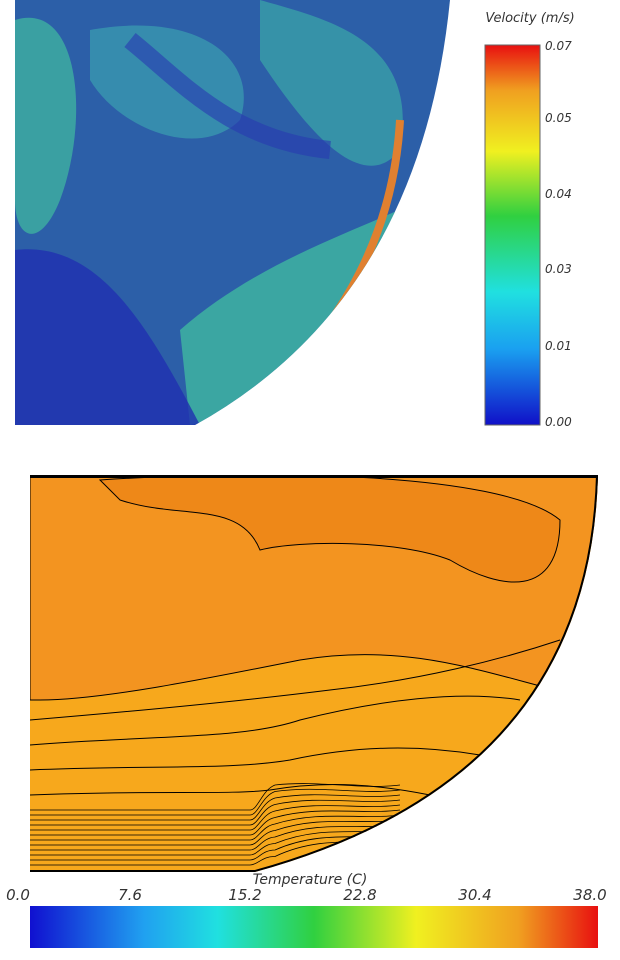 The width and height of the screenshot is (620, 960). Describe the element at coordinates (244, 895) in the screenshot. I see `temperature-tick-label: 15.2` at that location.